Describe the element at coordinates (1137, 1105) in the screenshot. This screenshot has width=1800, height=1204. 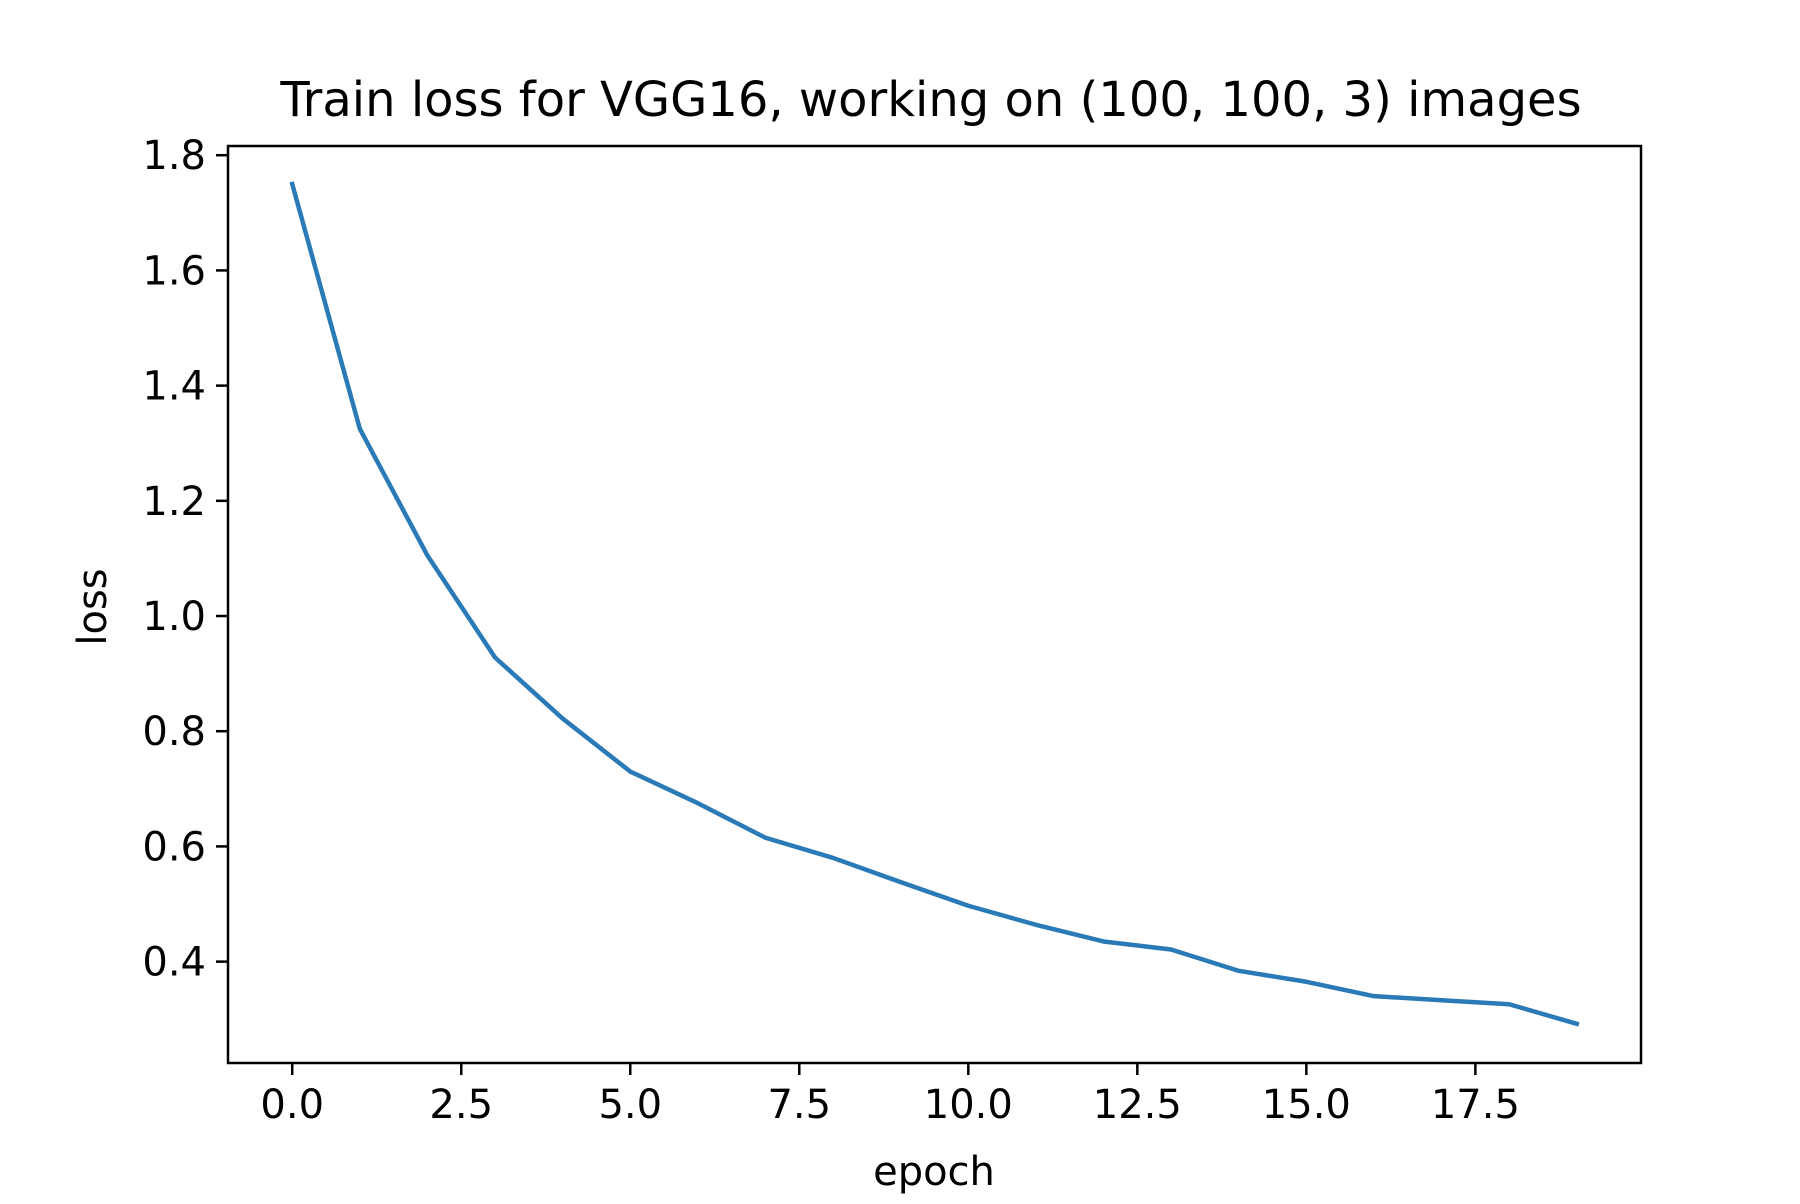
I see `x-tick-label: 12.5` at that location.